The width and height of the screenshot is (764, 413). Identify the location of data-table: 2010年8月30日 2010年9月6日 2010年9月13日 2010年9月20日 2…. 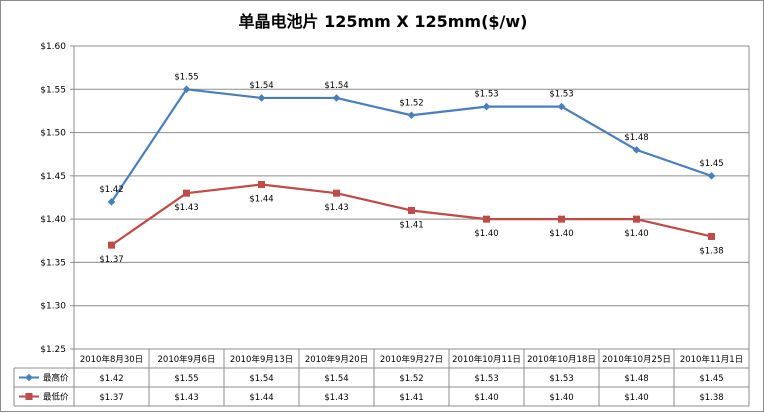
(381, 377).